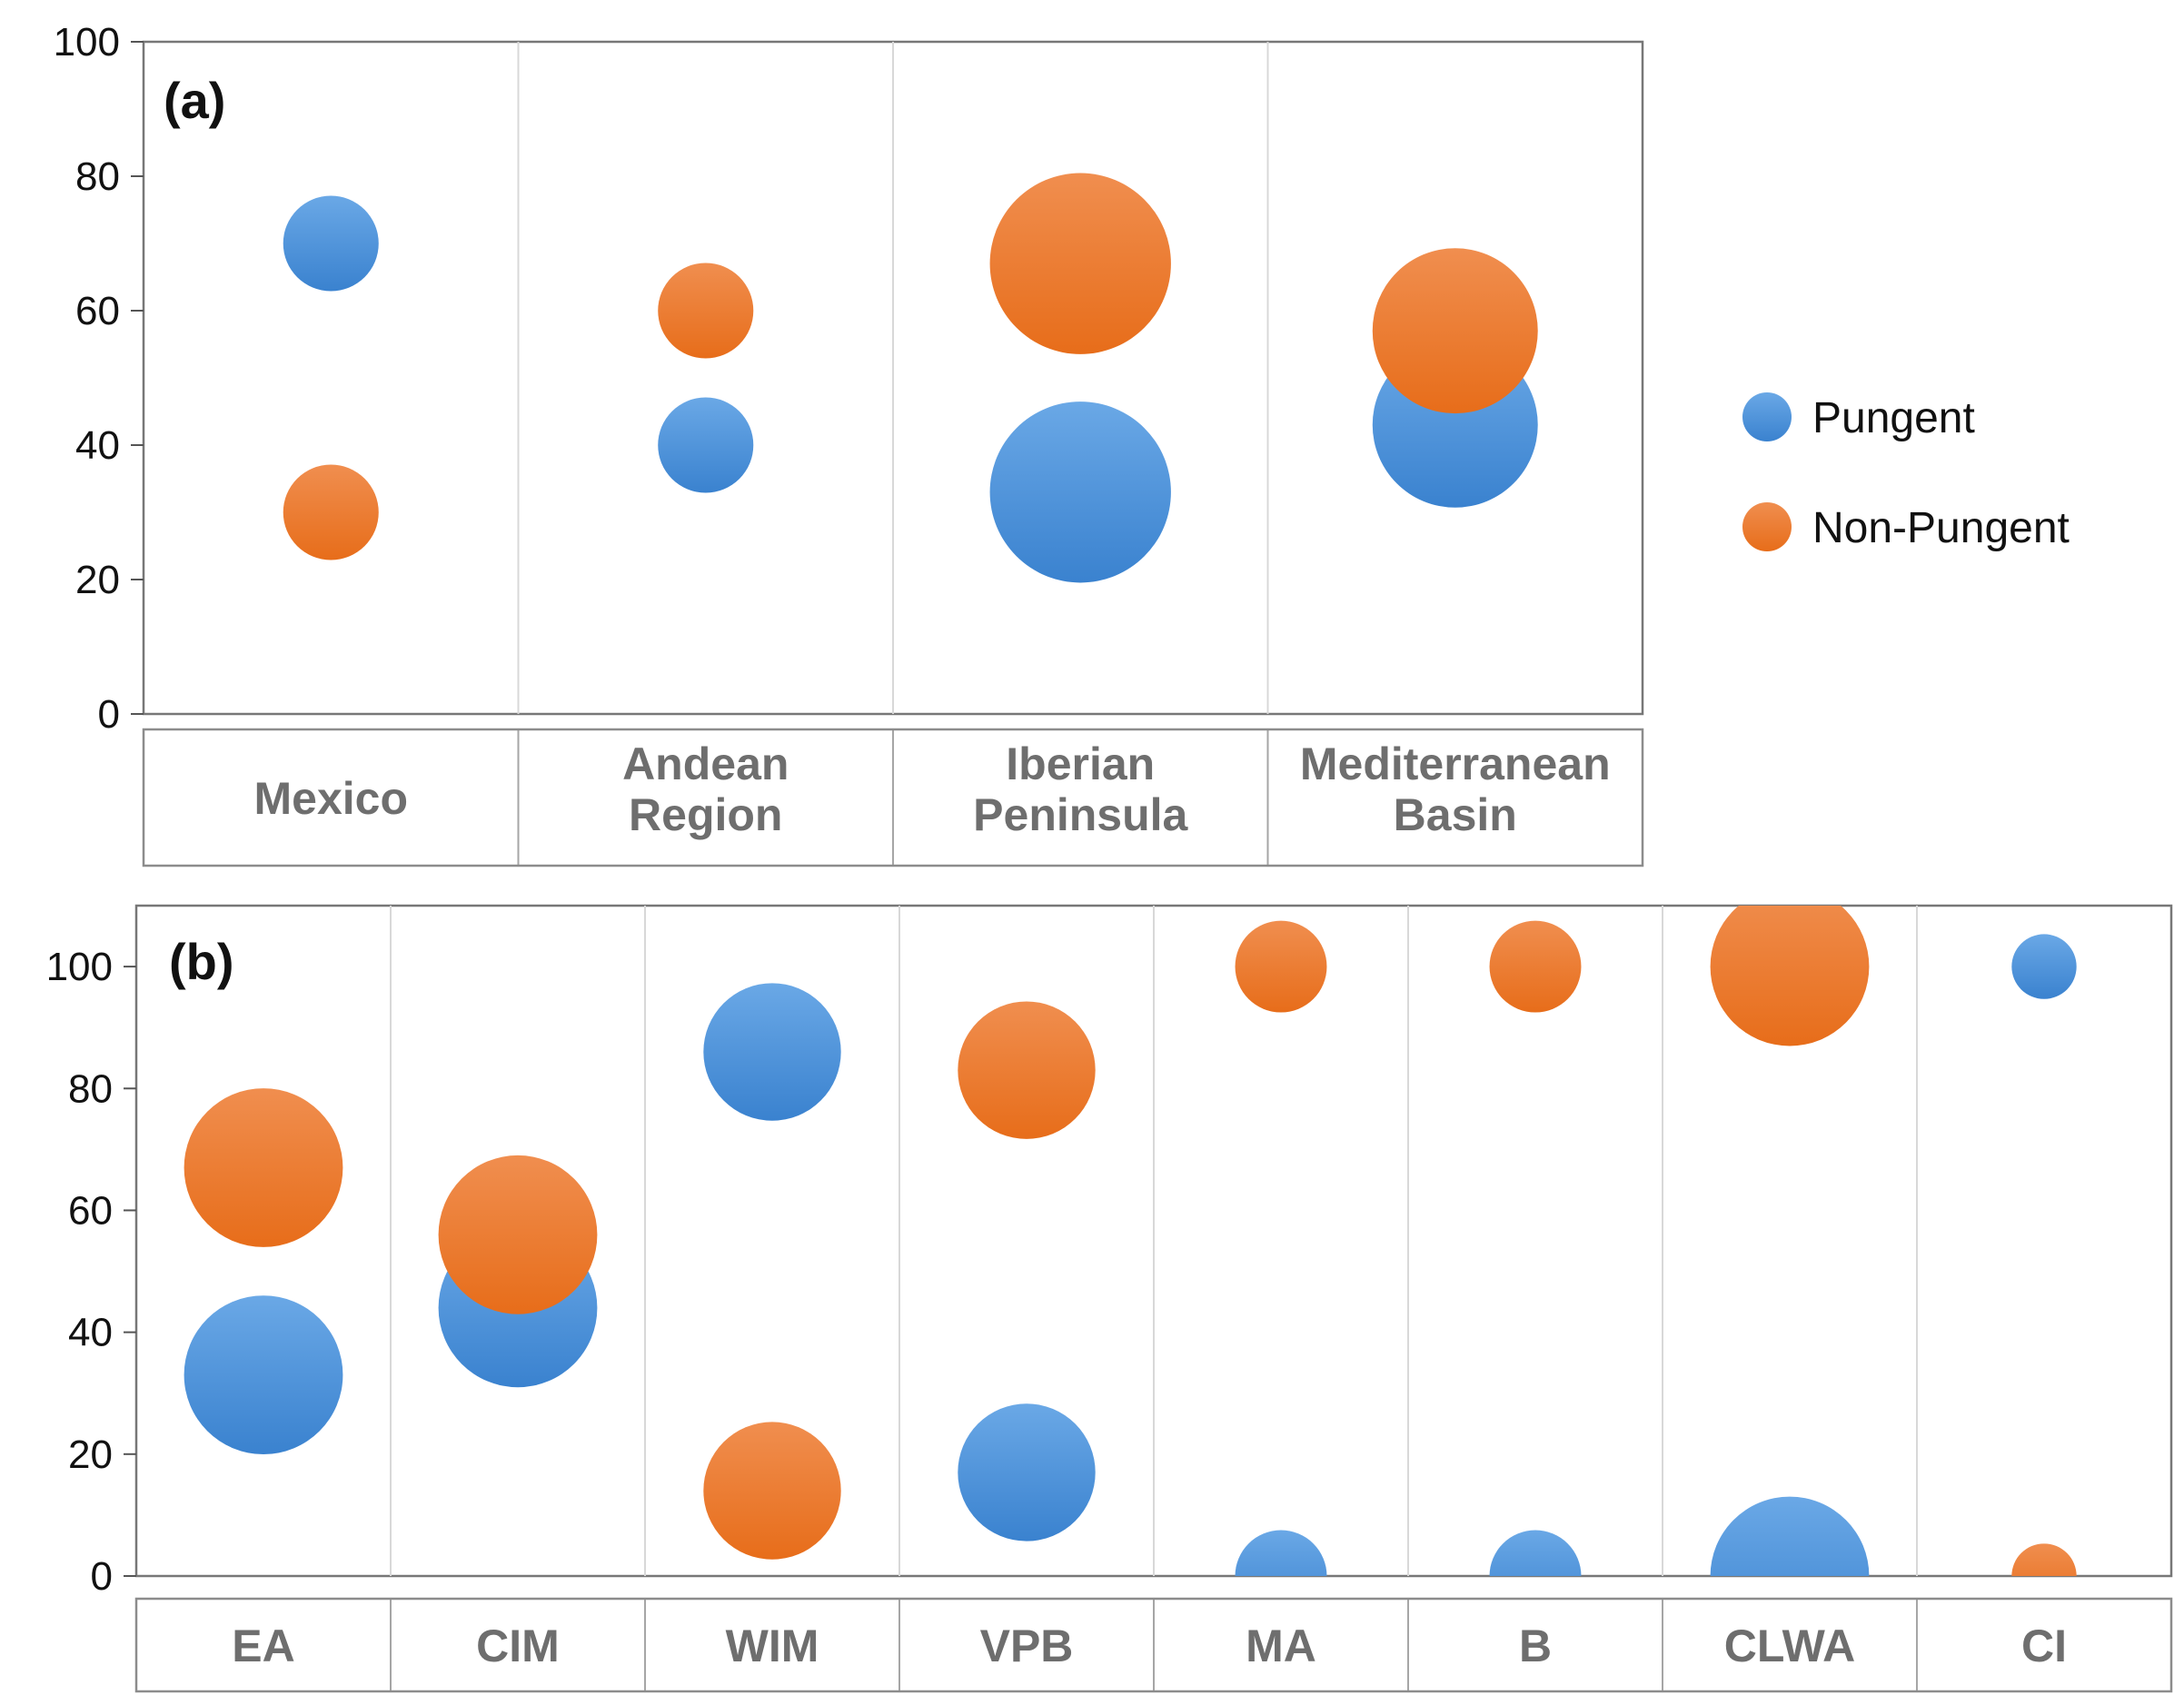  I want to click on category-label-ma: MA, so click(1281, 1646).